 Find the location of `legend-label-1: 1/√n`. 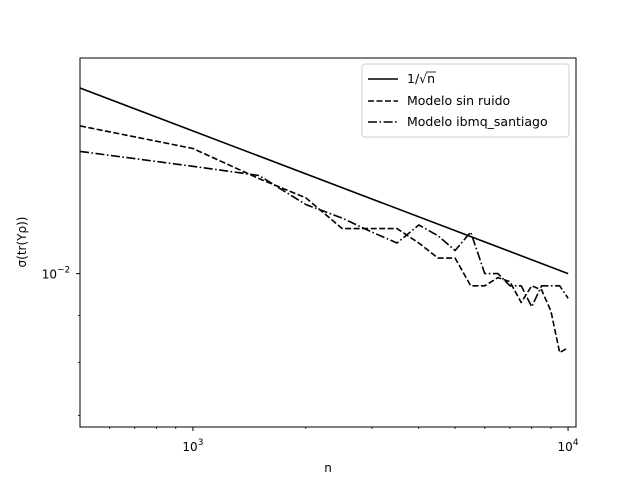

legend-label-1: 1/√n is located at coordinates (421, 78).